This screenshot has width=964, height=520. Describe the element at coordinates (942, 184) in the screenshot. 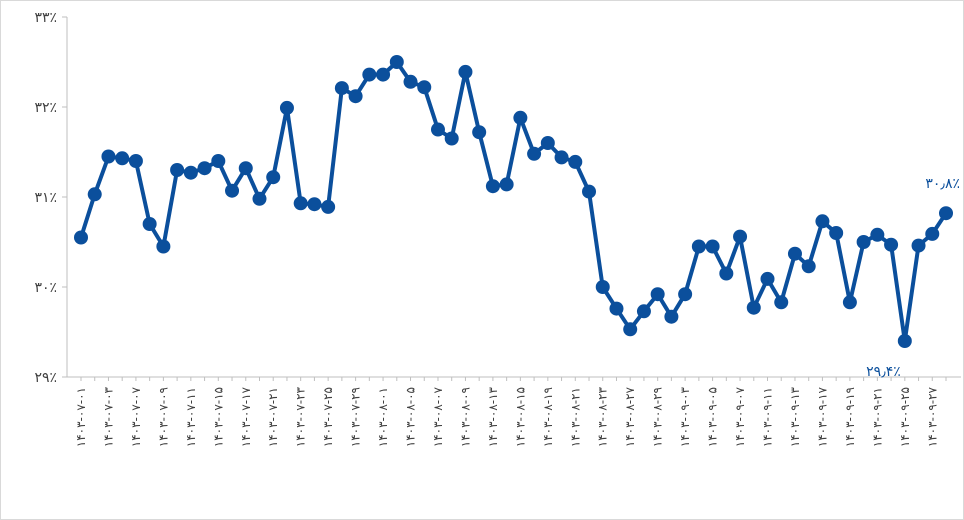

I see `data-label: ۳۰٫۸٪` at that location.